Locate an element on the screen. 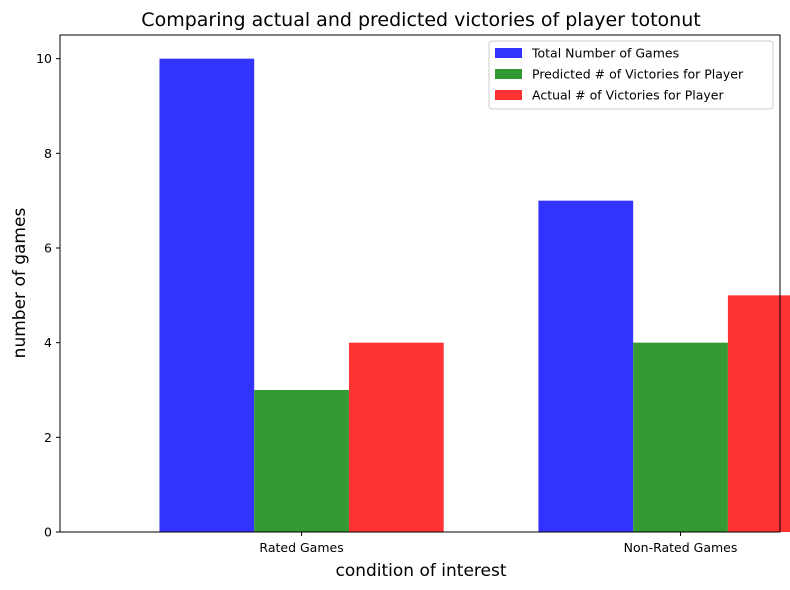 Image resolution: width=790 pixels, height=590 pixels. x-tick-label: Non-Rated Games is located at coordinates (681, 547).